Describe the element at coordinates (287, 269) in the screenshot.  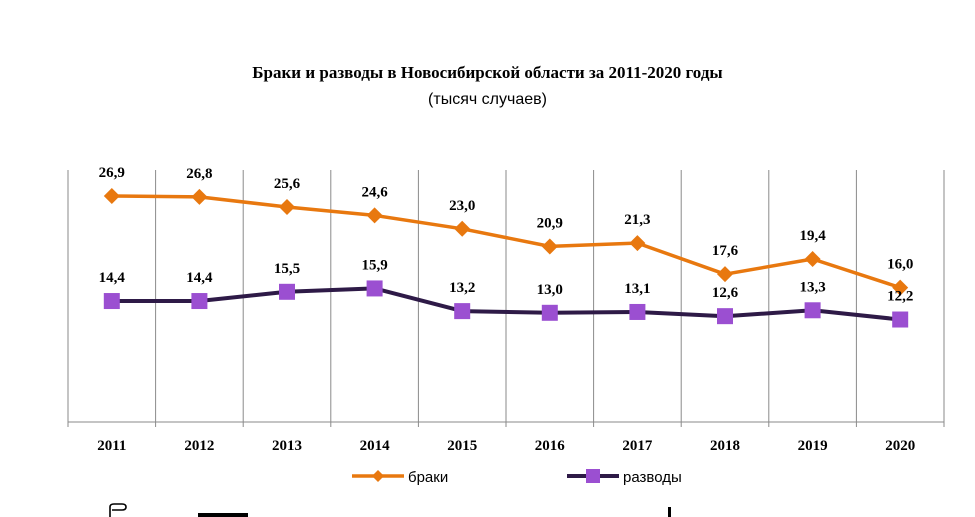
I see `data-label: 15,5` at that location.